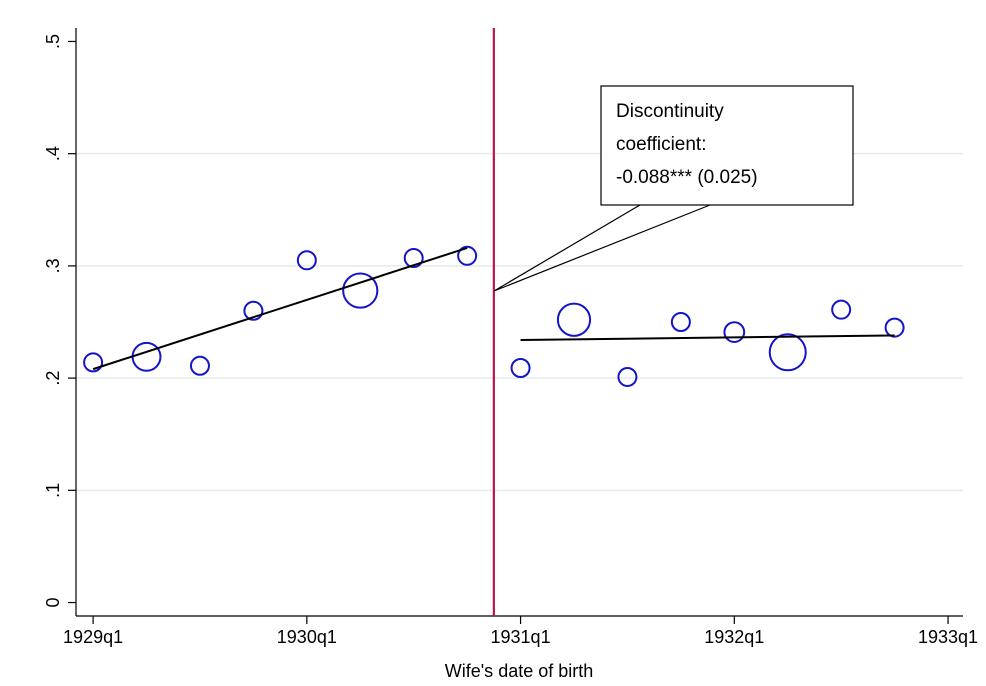 Image resolution: width=986 pixels, height=686 pixels. I want to click on x-axis-title: Wife's date of birth, so click(519, 671).